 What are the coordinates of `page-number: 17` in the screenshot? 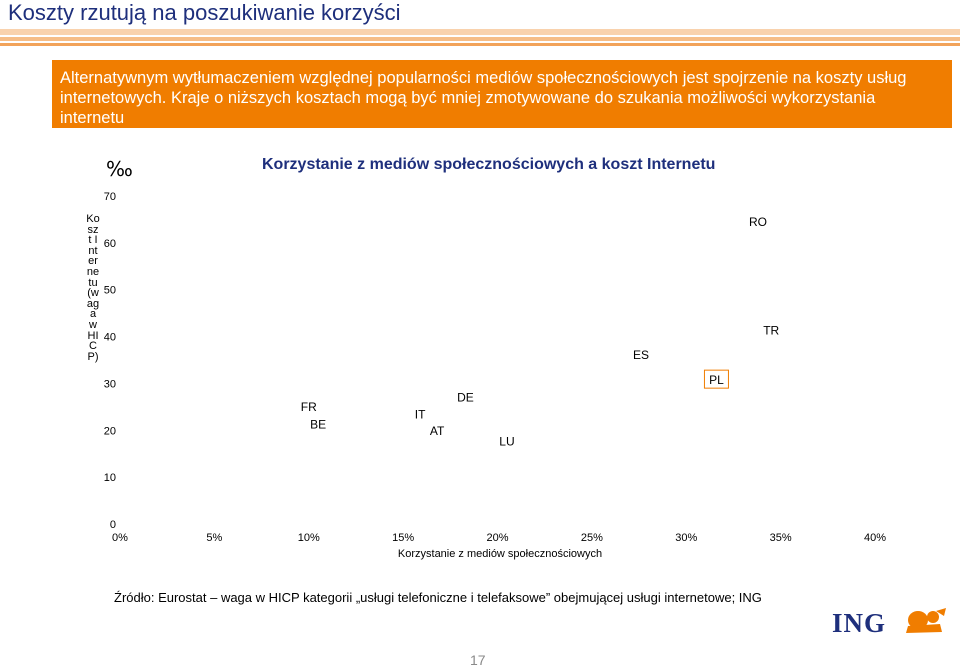 It's located at (478, 660).